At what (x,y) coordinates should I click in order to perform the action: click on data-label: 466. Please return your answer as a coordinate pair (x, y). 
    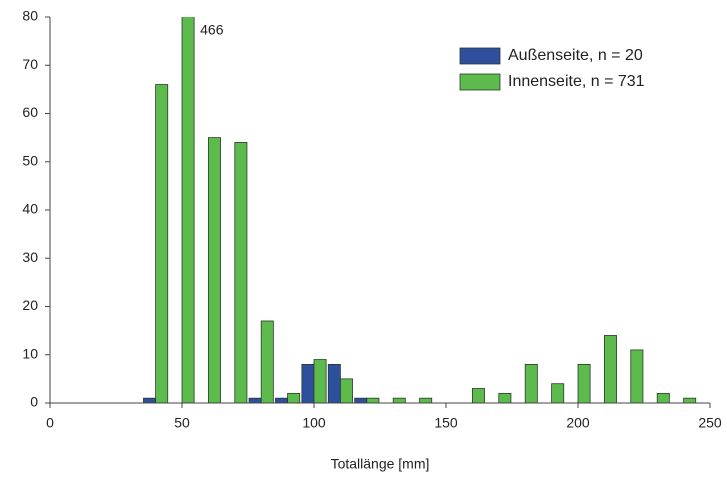
    Looking at the image, I should click on (212, 30).